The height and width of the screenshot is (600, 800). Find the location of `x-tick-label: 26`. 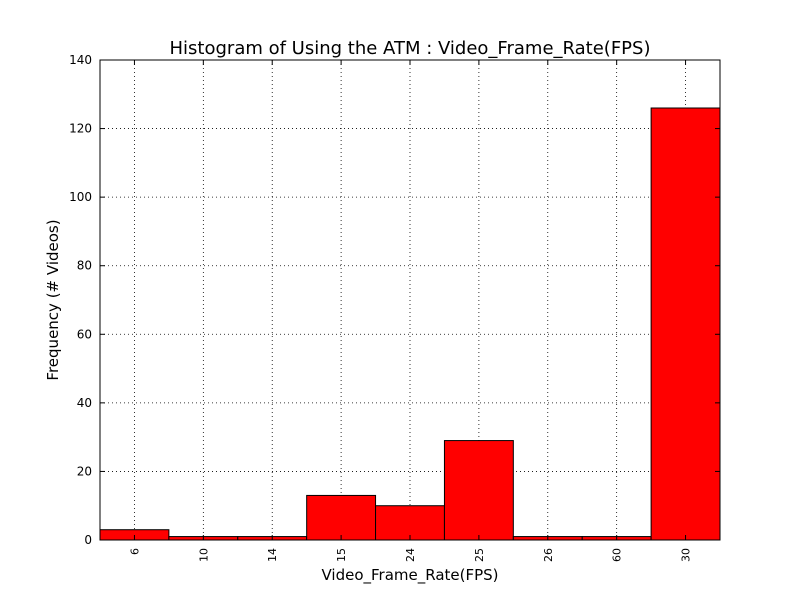

x-tick-label: 26 is located at coordinates (548, 555).